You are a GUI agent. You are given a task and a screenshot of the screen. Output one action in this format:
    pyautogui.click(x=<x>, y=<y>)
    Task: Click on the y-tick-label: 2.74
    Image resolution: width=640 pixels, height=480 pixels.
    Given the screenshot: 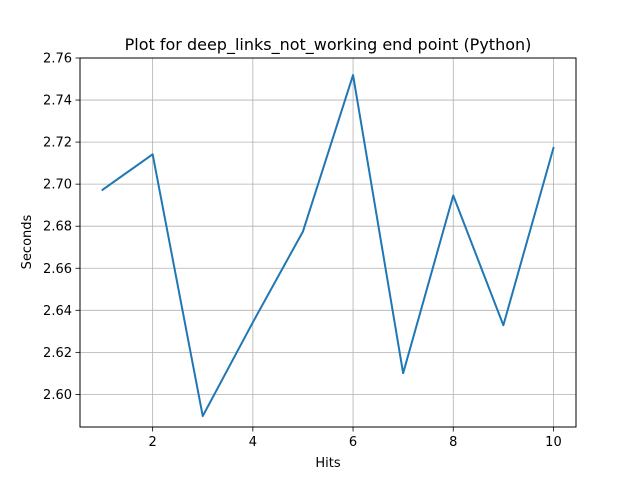 What is the action you would take?
    pyautogui.click(x=57, y=101)
    